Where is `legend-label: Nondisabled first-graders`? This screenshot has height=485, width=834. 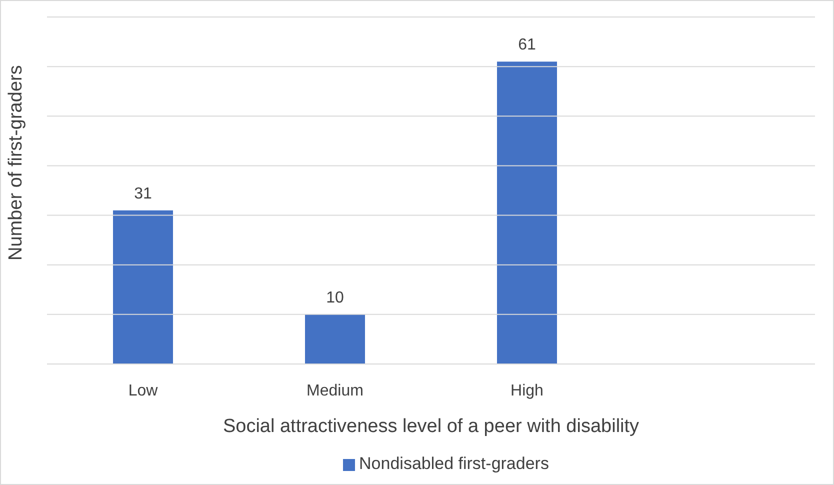 legend-label: Nondisabled first-graders is located at coordinates (454, 463).